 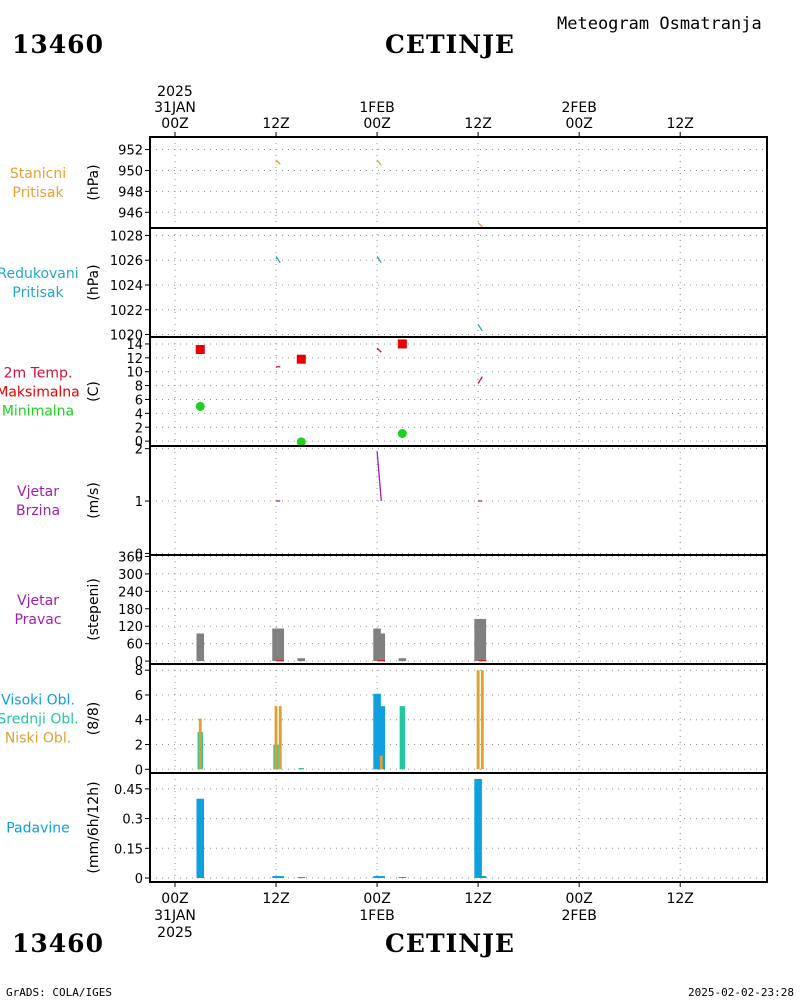 I want to click on y-tick-label: 946, so click(x=130, y=213).